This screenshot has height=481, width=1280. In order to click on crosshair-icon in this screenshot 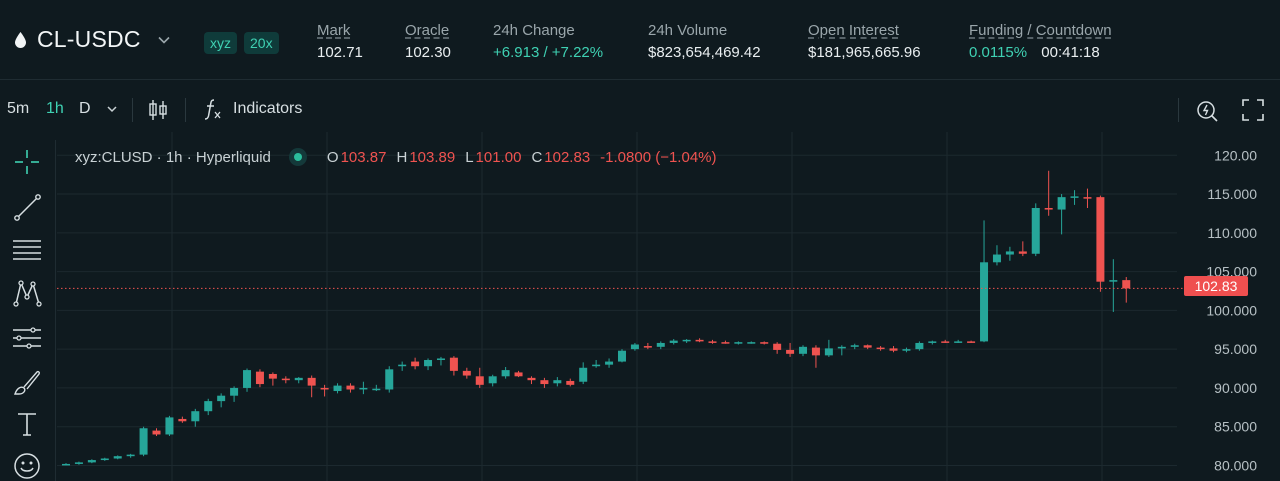, I will do `click(27, 162)`.